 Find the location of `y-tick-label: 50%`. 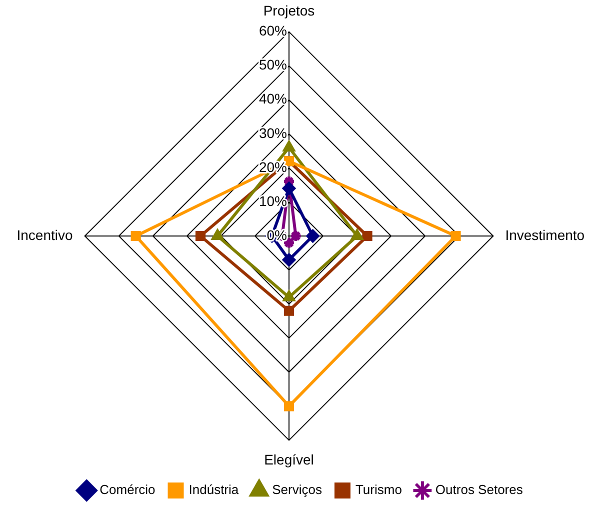

y-tick-label: 50% is located at coordinates (272, 64).